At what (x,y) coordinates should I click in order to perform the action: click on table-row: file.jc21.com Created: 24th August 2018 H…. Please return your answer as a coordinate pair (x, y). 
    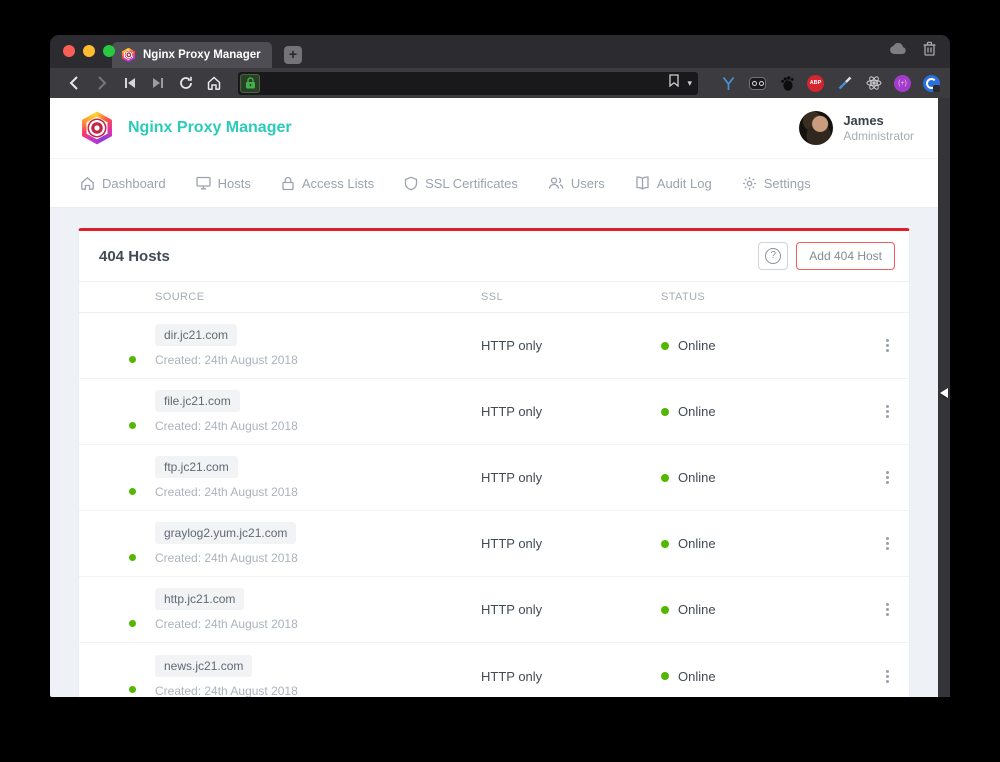
    Looking at the image, I should click on (494, 412).